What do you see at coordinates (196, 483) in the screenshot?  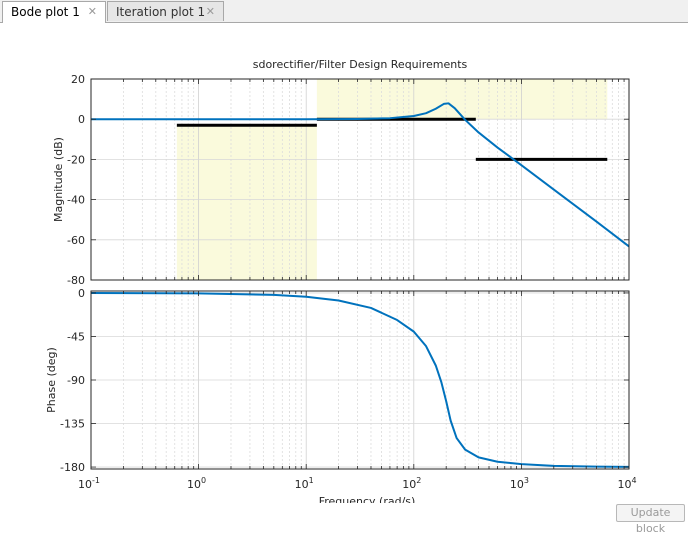 I see `x-tick-label: 10⁰` at bounding box center [196, 483].